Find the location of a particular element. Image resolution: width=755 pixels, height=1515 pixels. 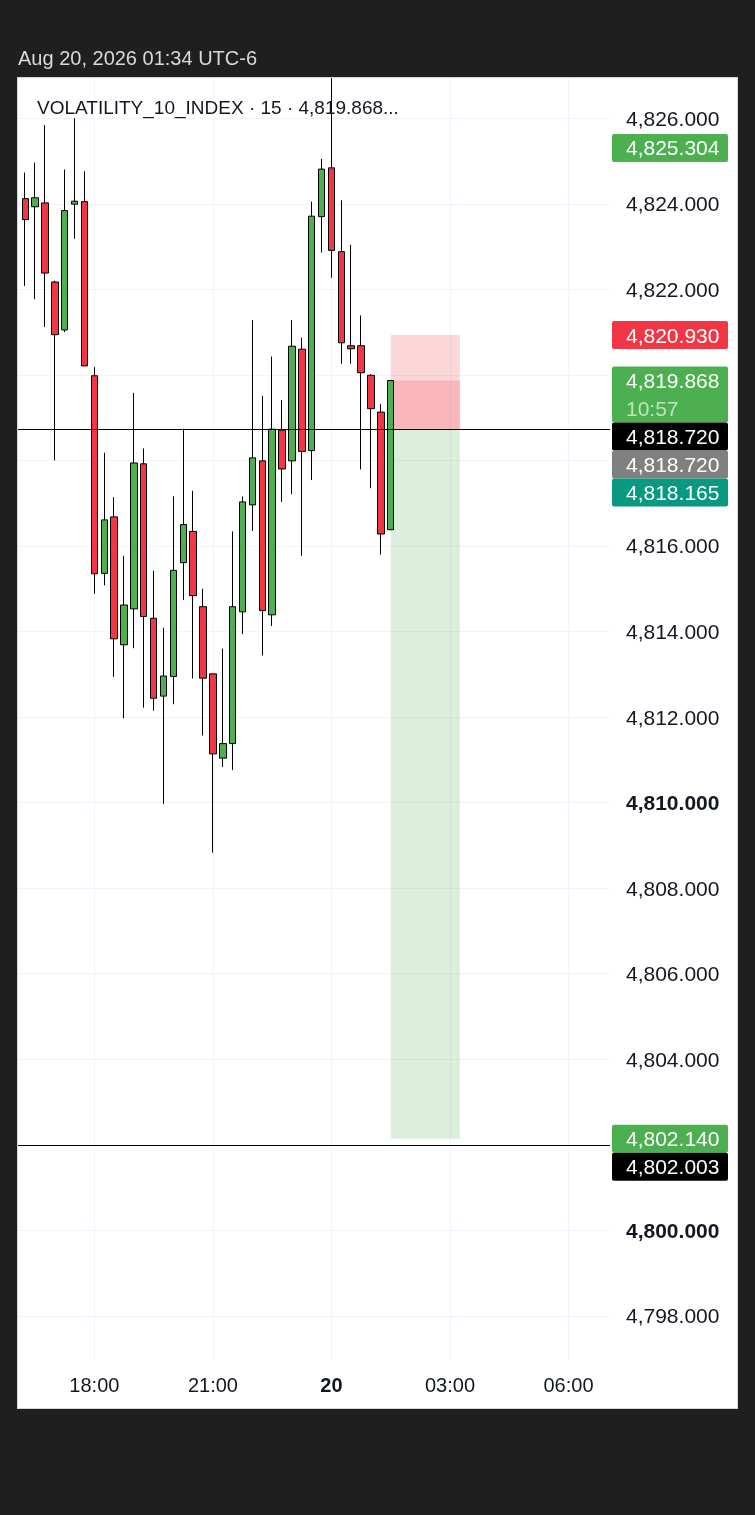

y-tick-label: 4,804.000 is located at coordinates (673, 1059).